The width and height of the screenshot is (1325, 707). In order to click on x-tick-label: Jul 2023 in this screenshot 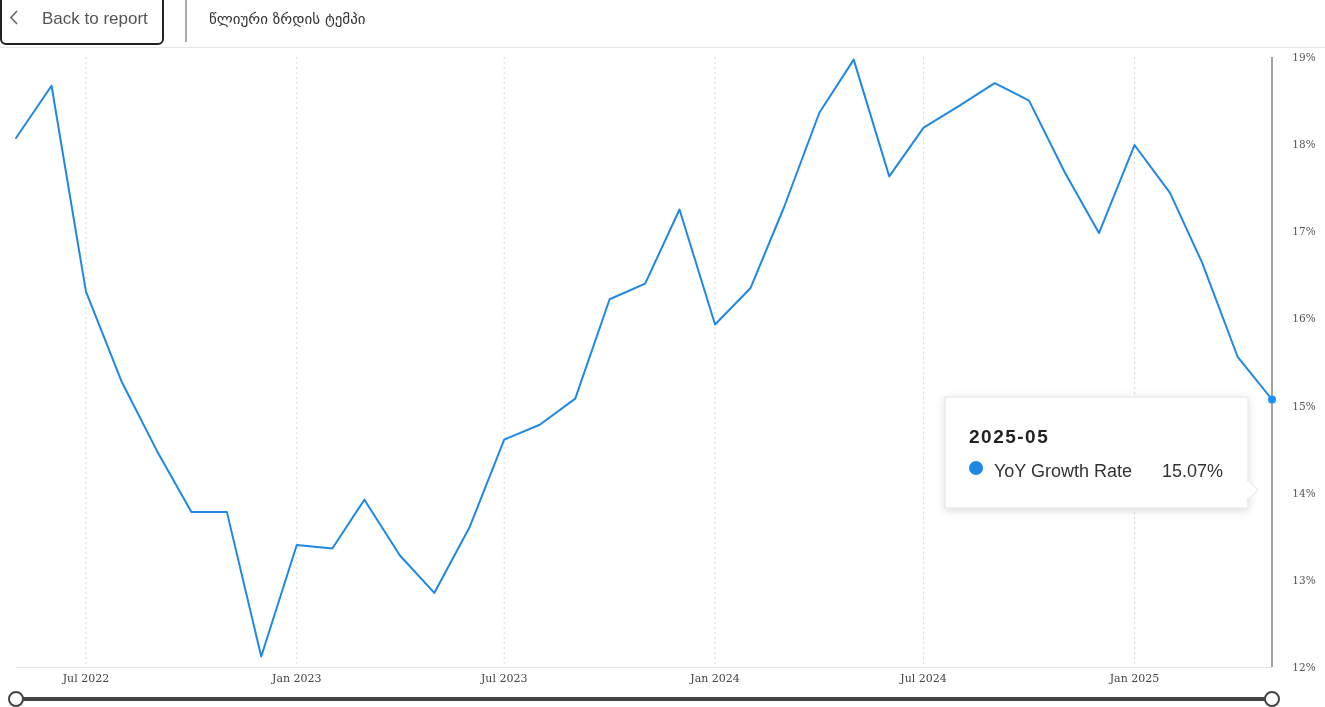, I will do `click(503, 678)`.